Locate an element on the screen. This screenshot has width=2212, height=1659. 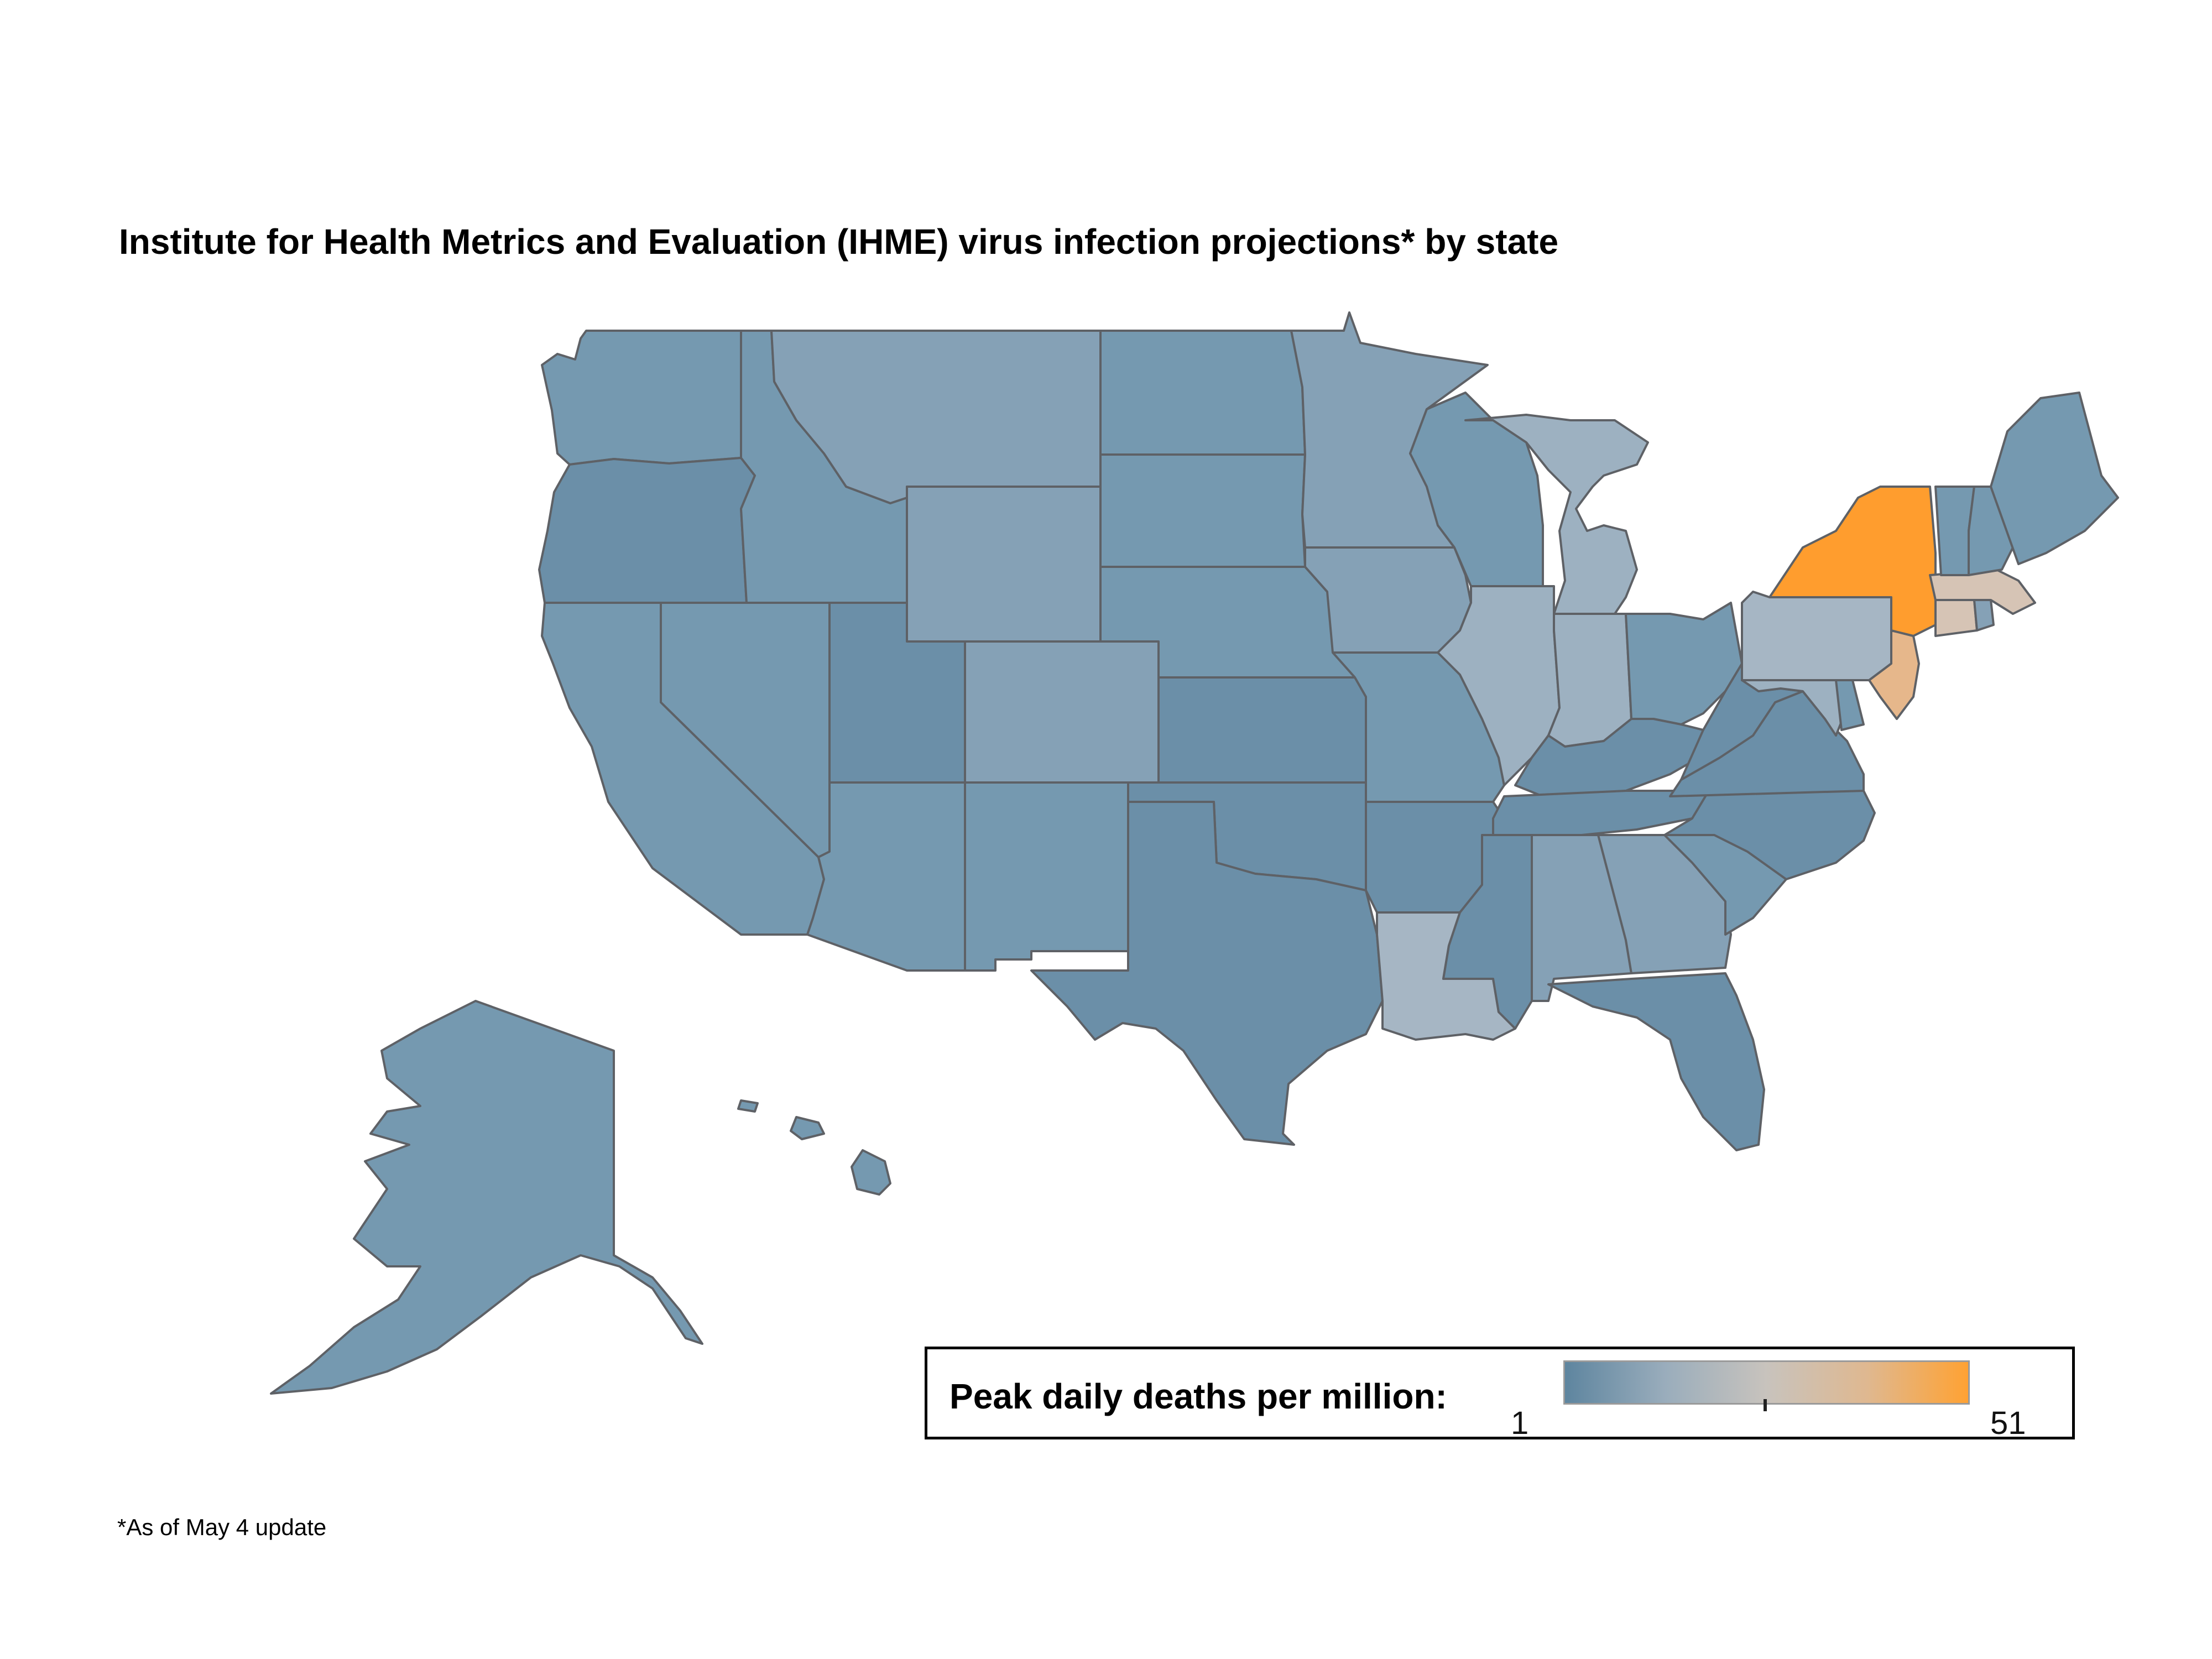
state-ri is located at coordinates (1984, 615).